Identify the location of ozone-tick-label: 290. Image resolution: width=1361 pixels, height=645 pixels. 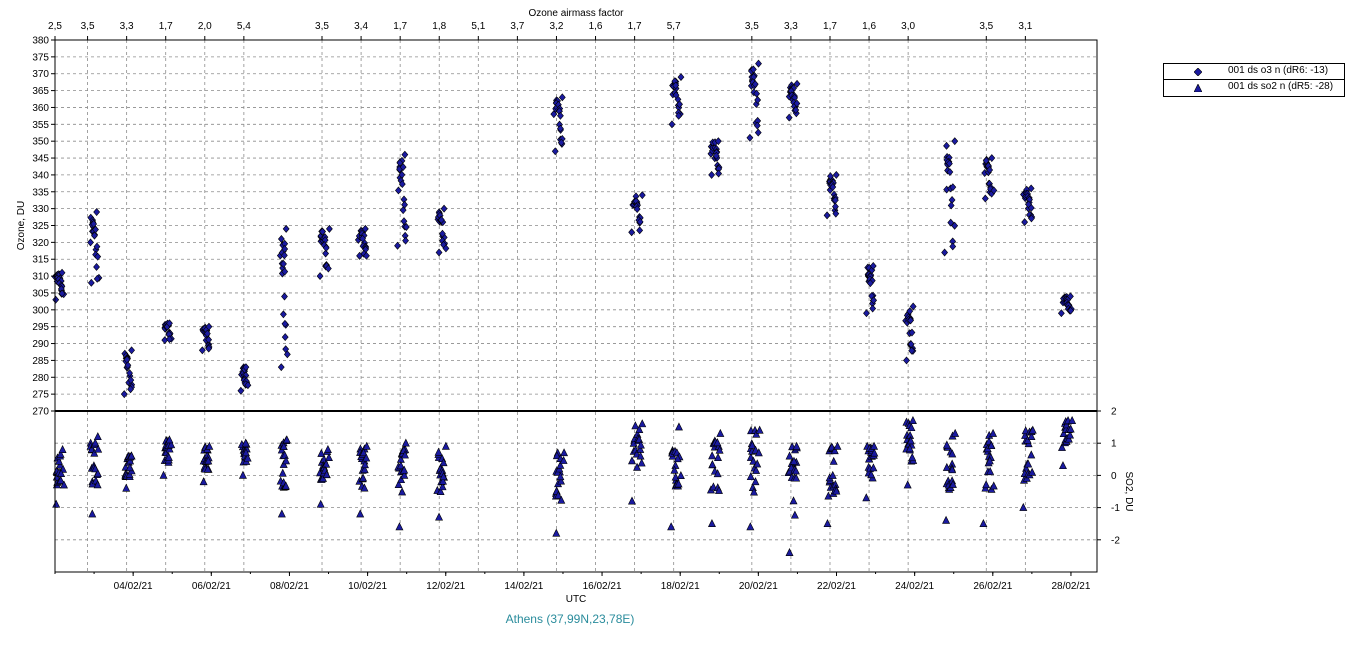
(40, 344).